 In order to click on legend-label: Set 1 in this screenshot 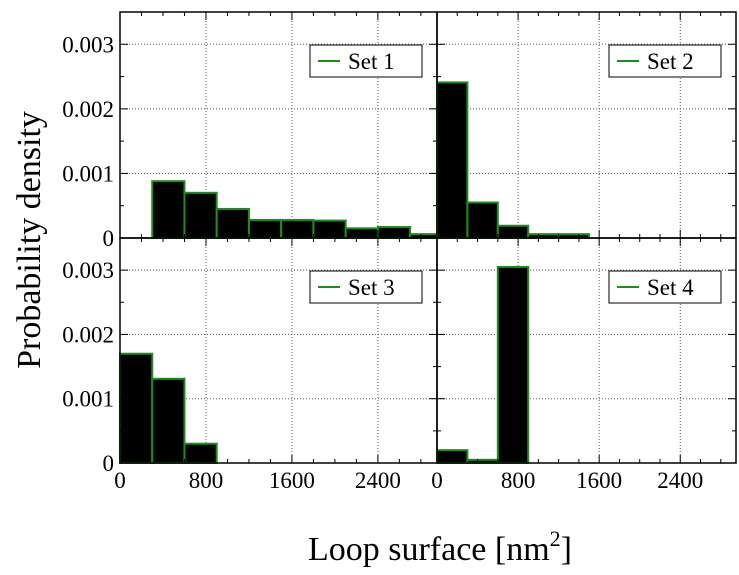, I will do `click(371, 61)`.